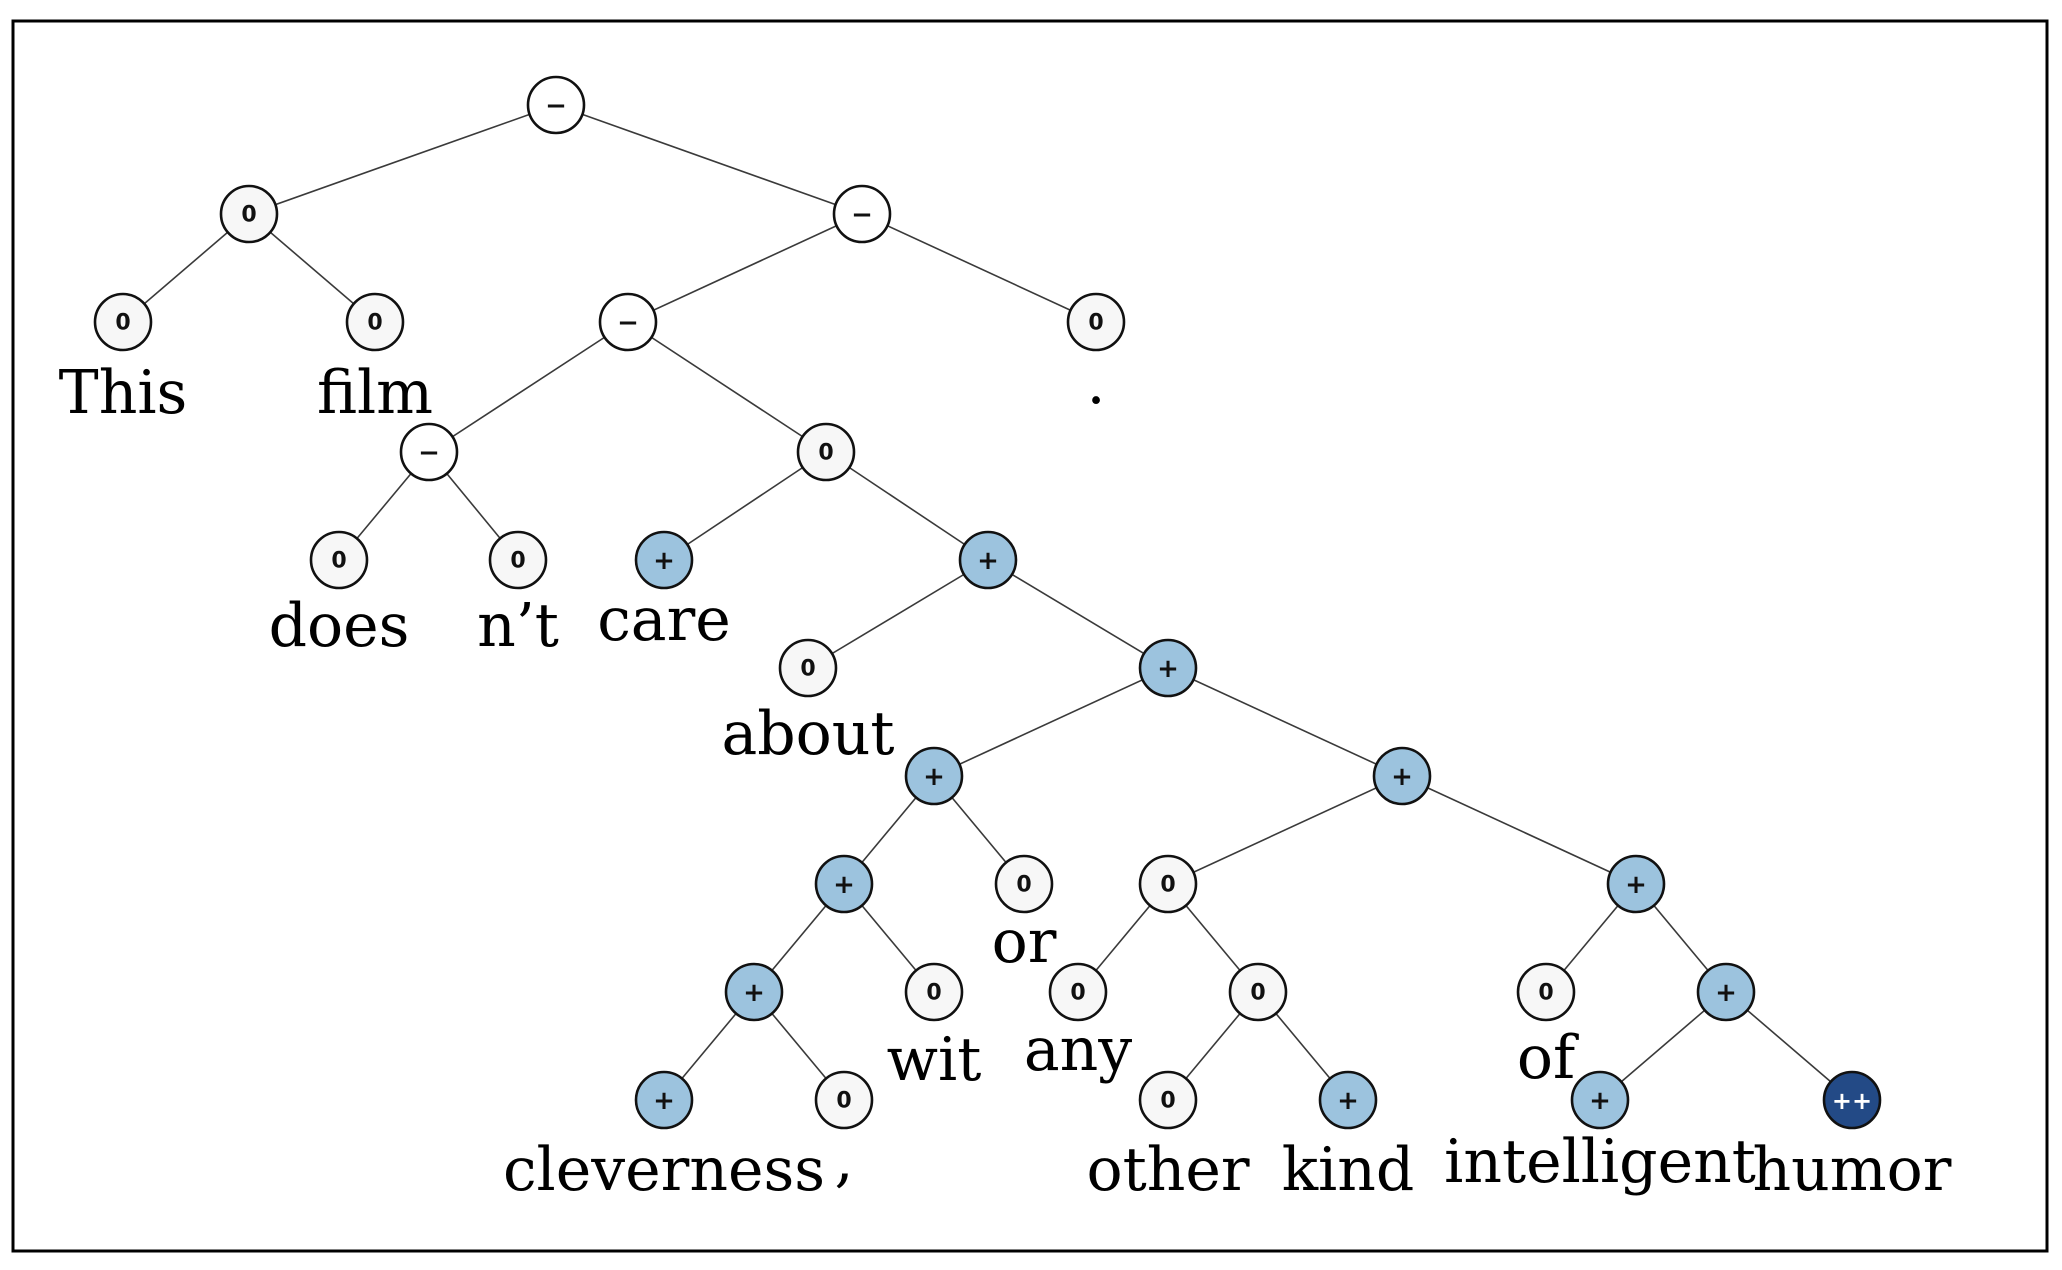 The width and height of the screenshot is (2062, 1270). I want to click on word-or: or, so click(1024, 942).